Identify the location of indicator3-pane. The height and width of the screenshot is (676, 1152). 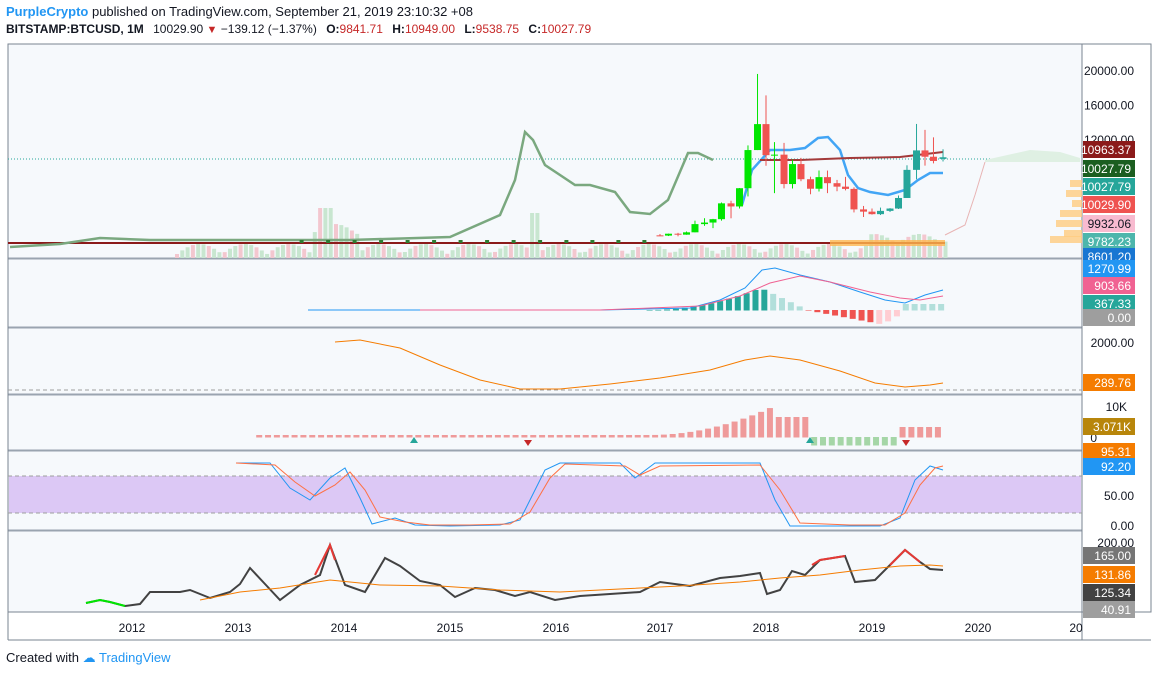
(545, 361).